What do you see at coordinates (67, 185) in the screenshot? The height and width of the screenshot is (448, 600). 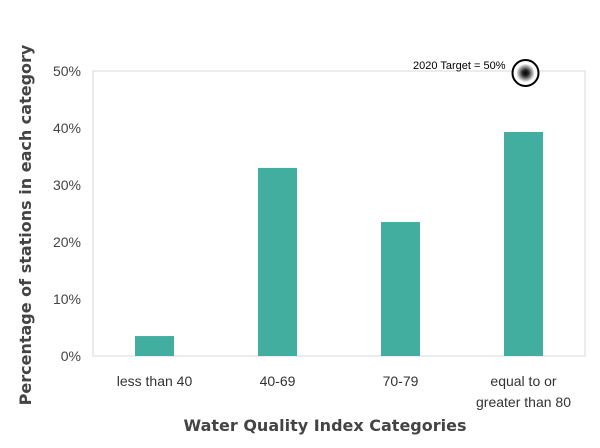 I see `y-tick-label: 30%` at bounding box center [67, 185].